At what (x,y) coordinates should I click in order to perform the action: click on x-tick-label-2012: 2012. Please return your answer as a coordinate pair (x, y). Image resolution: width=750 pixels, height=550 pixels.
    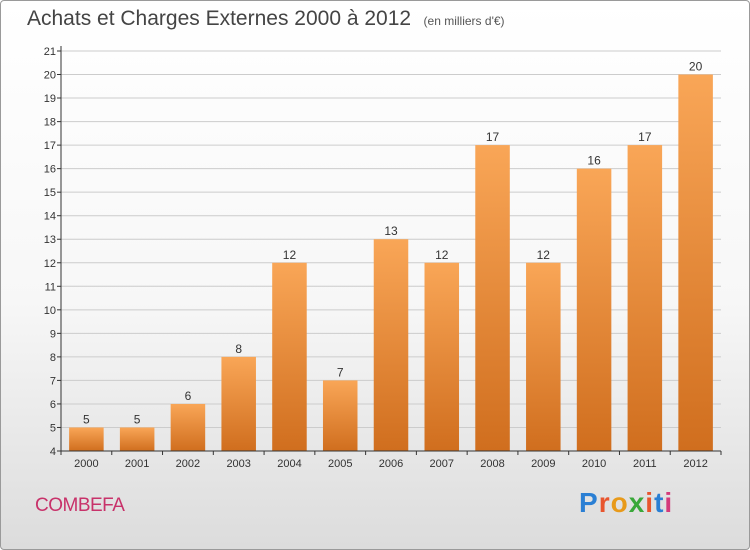
    Looking at the image, I should click on (695, 464).